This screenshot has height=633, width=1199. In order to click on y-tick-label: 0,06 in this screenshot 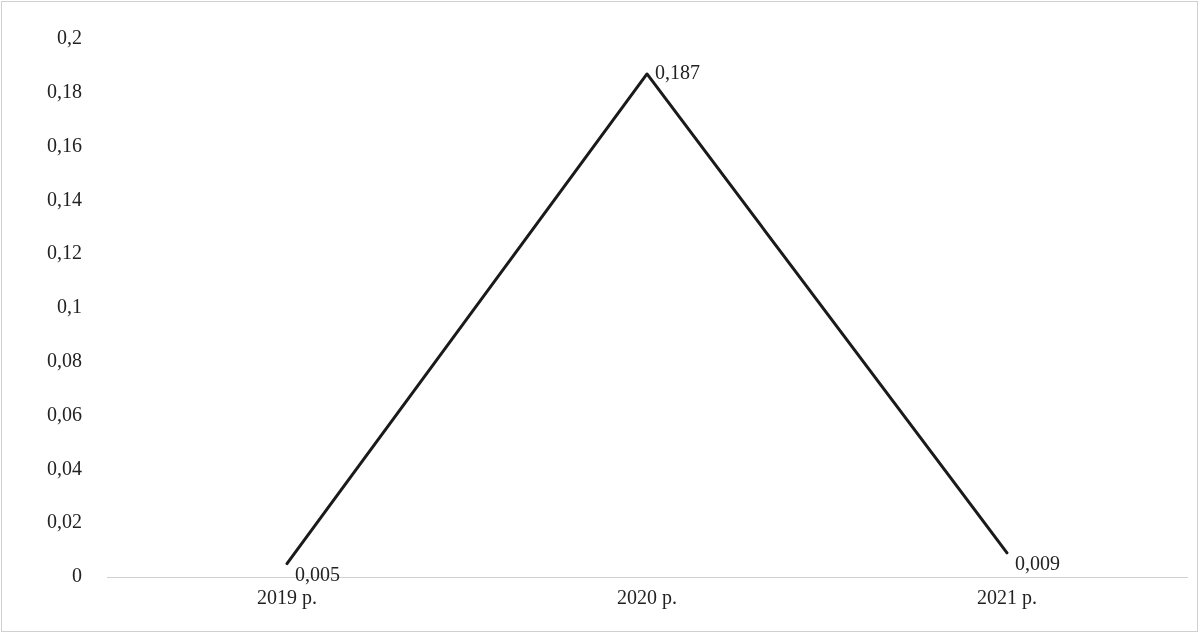, I will do `click(64, 413)`.